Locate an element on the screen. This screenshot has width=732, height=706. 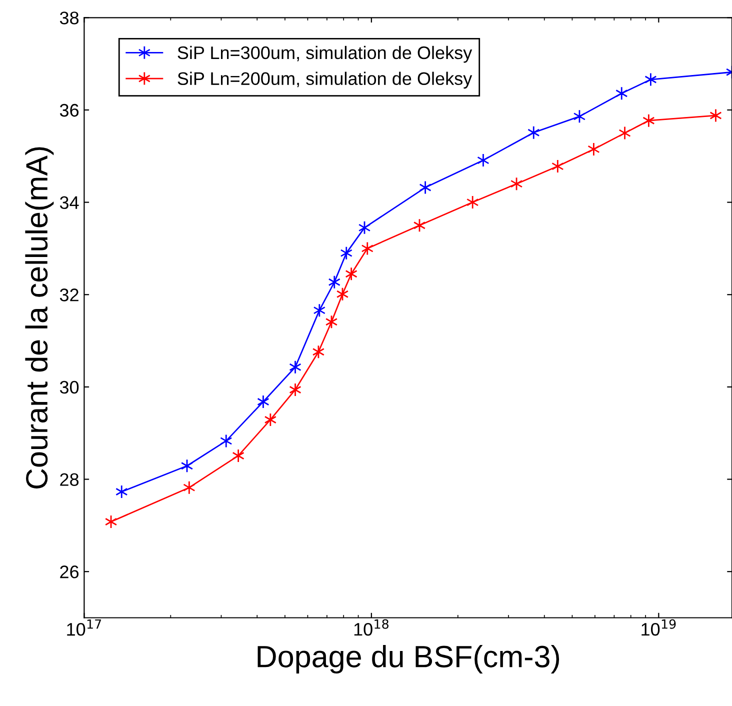
y-axis-title: Courant de la cellule(mA) is located at coordinates (39, 318).